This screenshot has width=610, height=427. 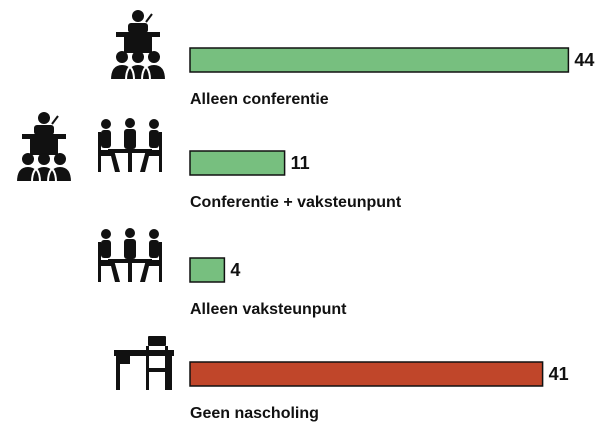 I want to click on value-label: 11, so click(x=300, y=163).